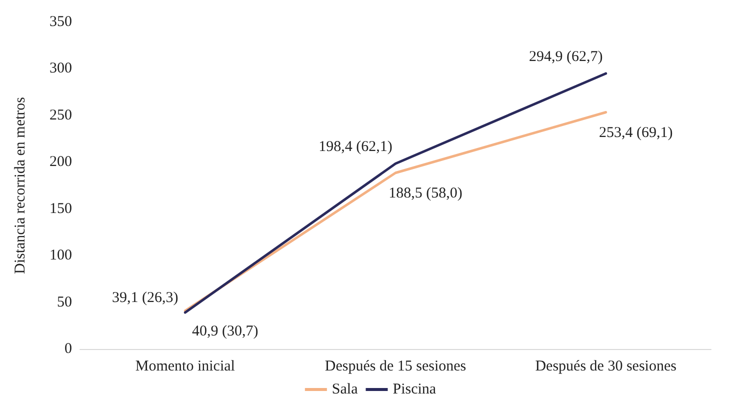 The height and width of the screenshot is (404, 741). Describe the element at coordinates (64, 302) in the screenshot. I see `y-tick-label: 50` at that location.